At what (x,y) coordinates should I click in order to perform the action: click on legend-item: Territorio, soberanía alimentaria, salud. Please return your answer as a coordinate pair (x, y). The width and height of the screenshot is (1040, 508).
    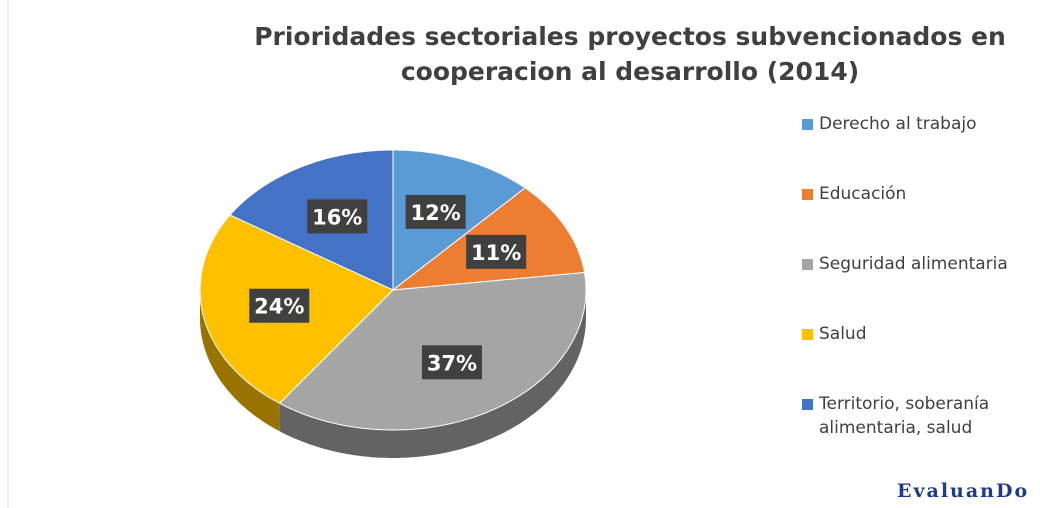
    Looking at the image, I should click on (921, 416).